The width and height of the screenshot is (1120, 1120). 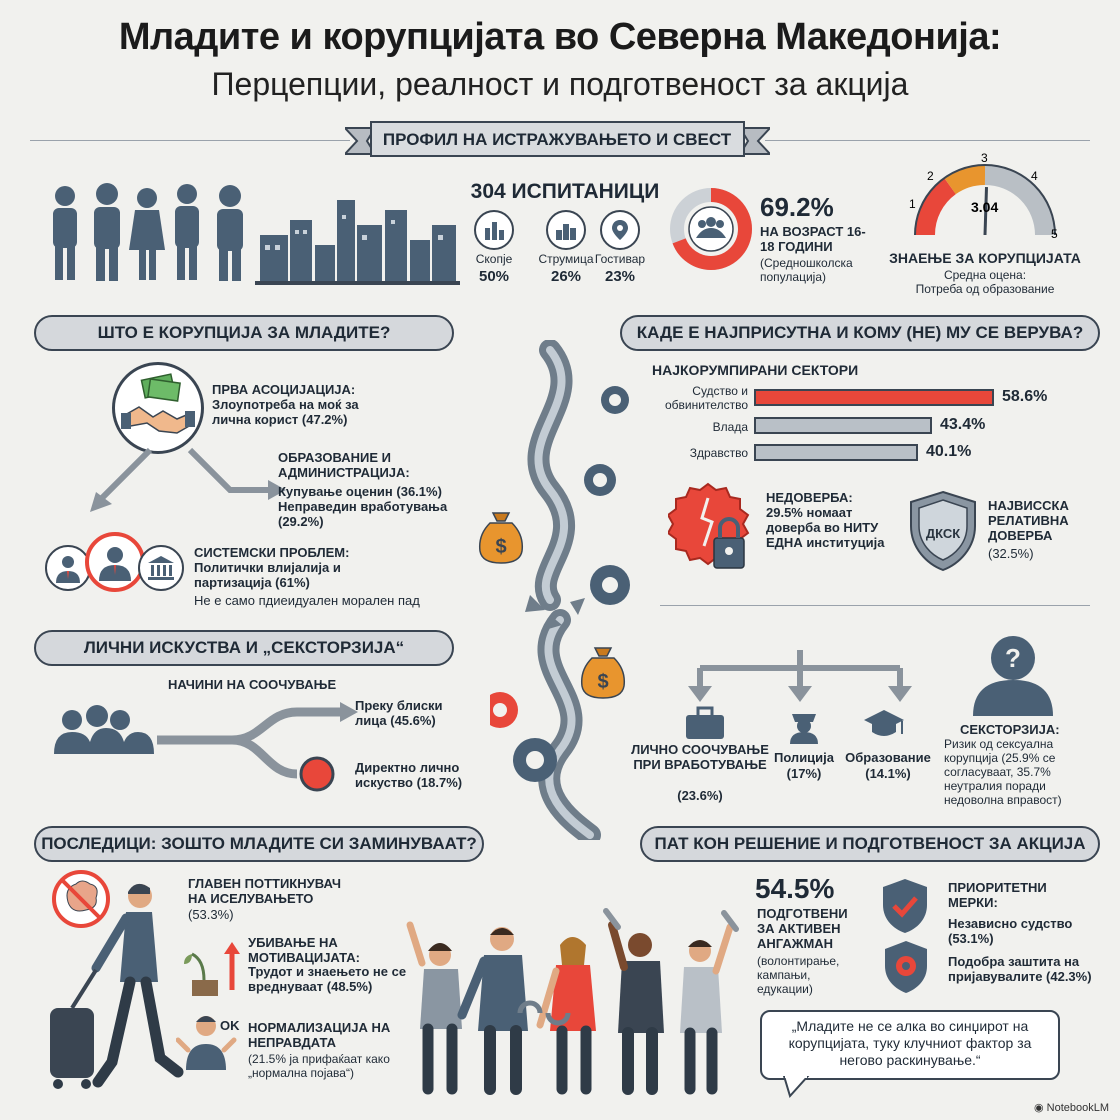 I want to click on svg-text: 4, so click(x=1034, y=176).